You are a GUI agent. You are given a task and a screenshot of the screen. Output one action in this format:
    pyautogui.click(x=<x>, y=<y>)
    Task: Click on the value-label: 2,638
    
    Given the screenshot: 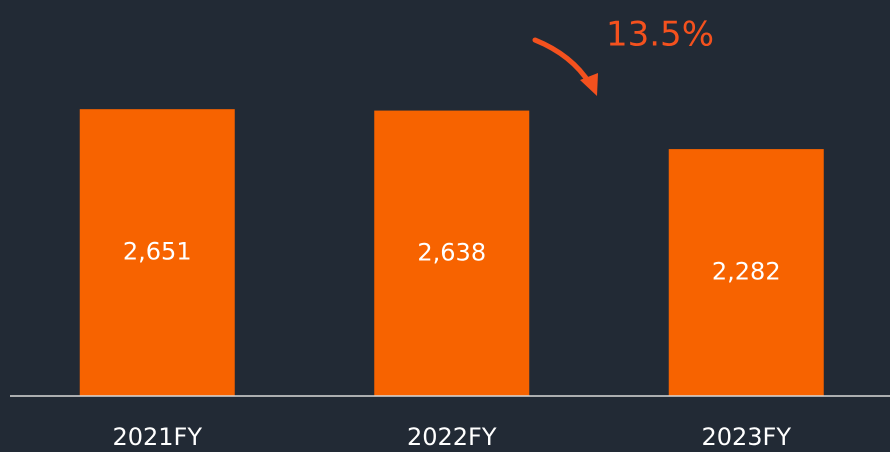 What is the action you would take?
    pyautogui.click(x=451, y=252)
    